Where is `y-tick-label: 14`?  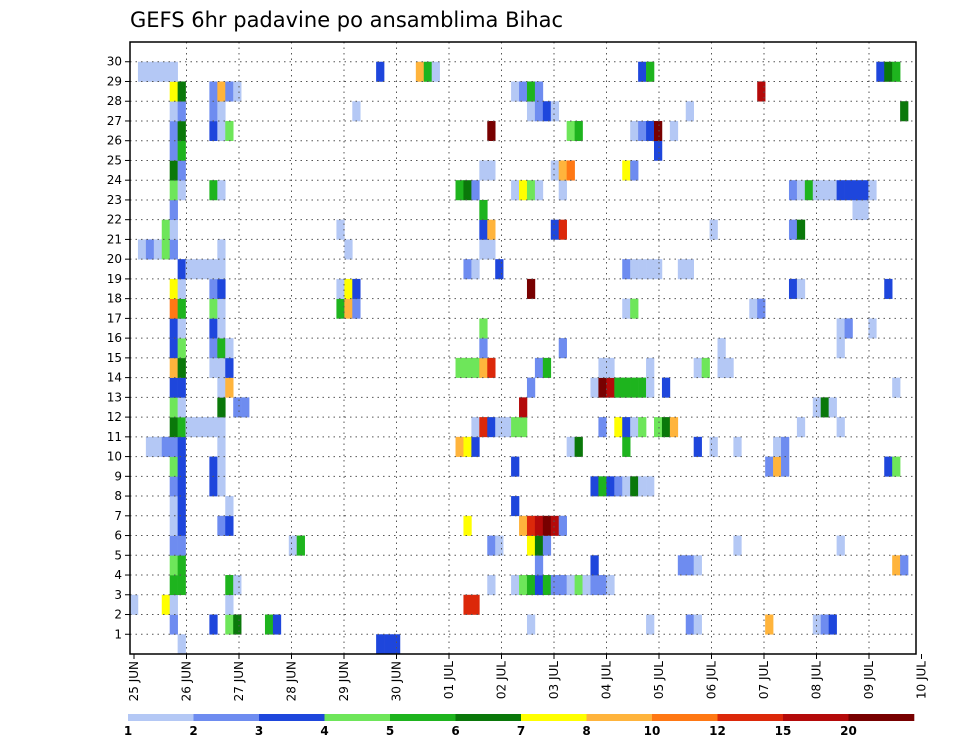 y-tick-label: 14 is located at coordinates (114, 378).